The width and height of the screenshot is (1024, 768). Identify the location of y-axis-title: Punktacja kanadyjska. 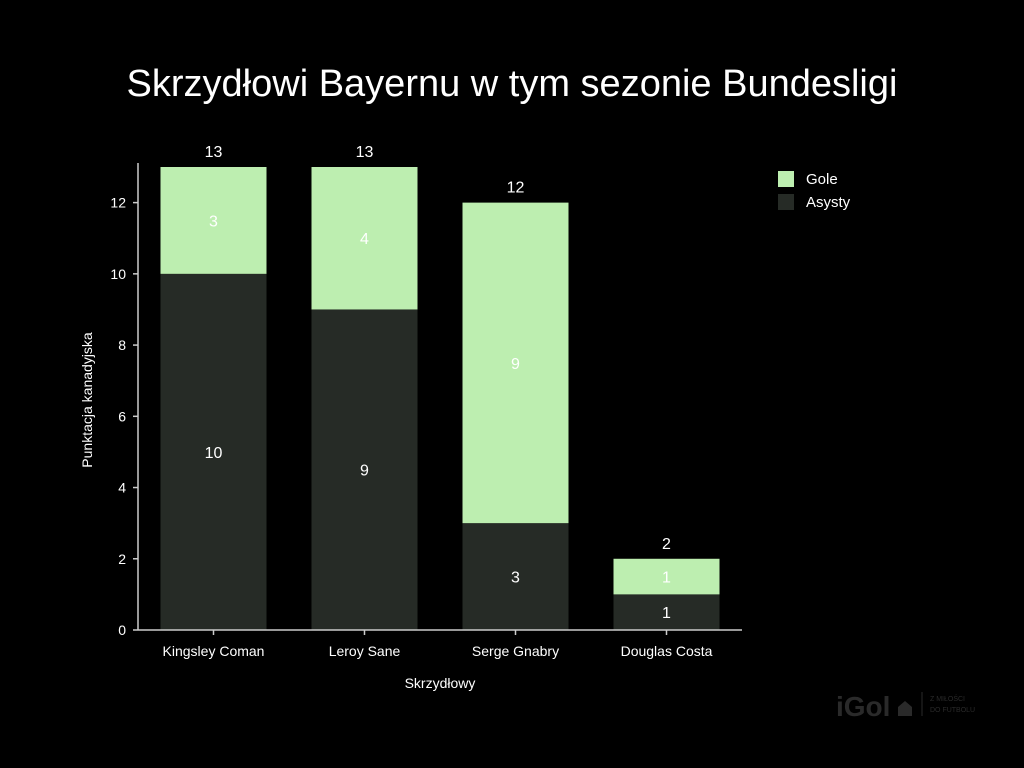
(87, 400).